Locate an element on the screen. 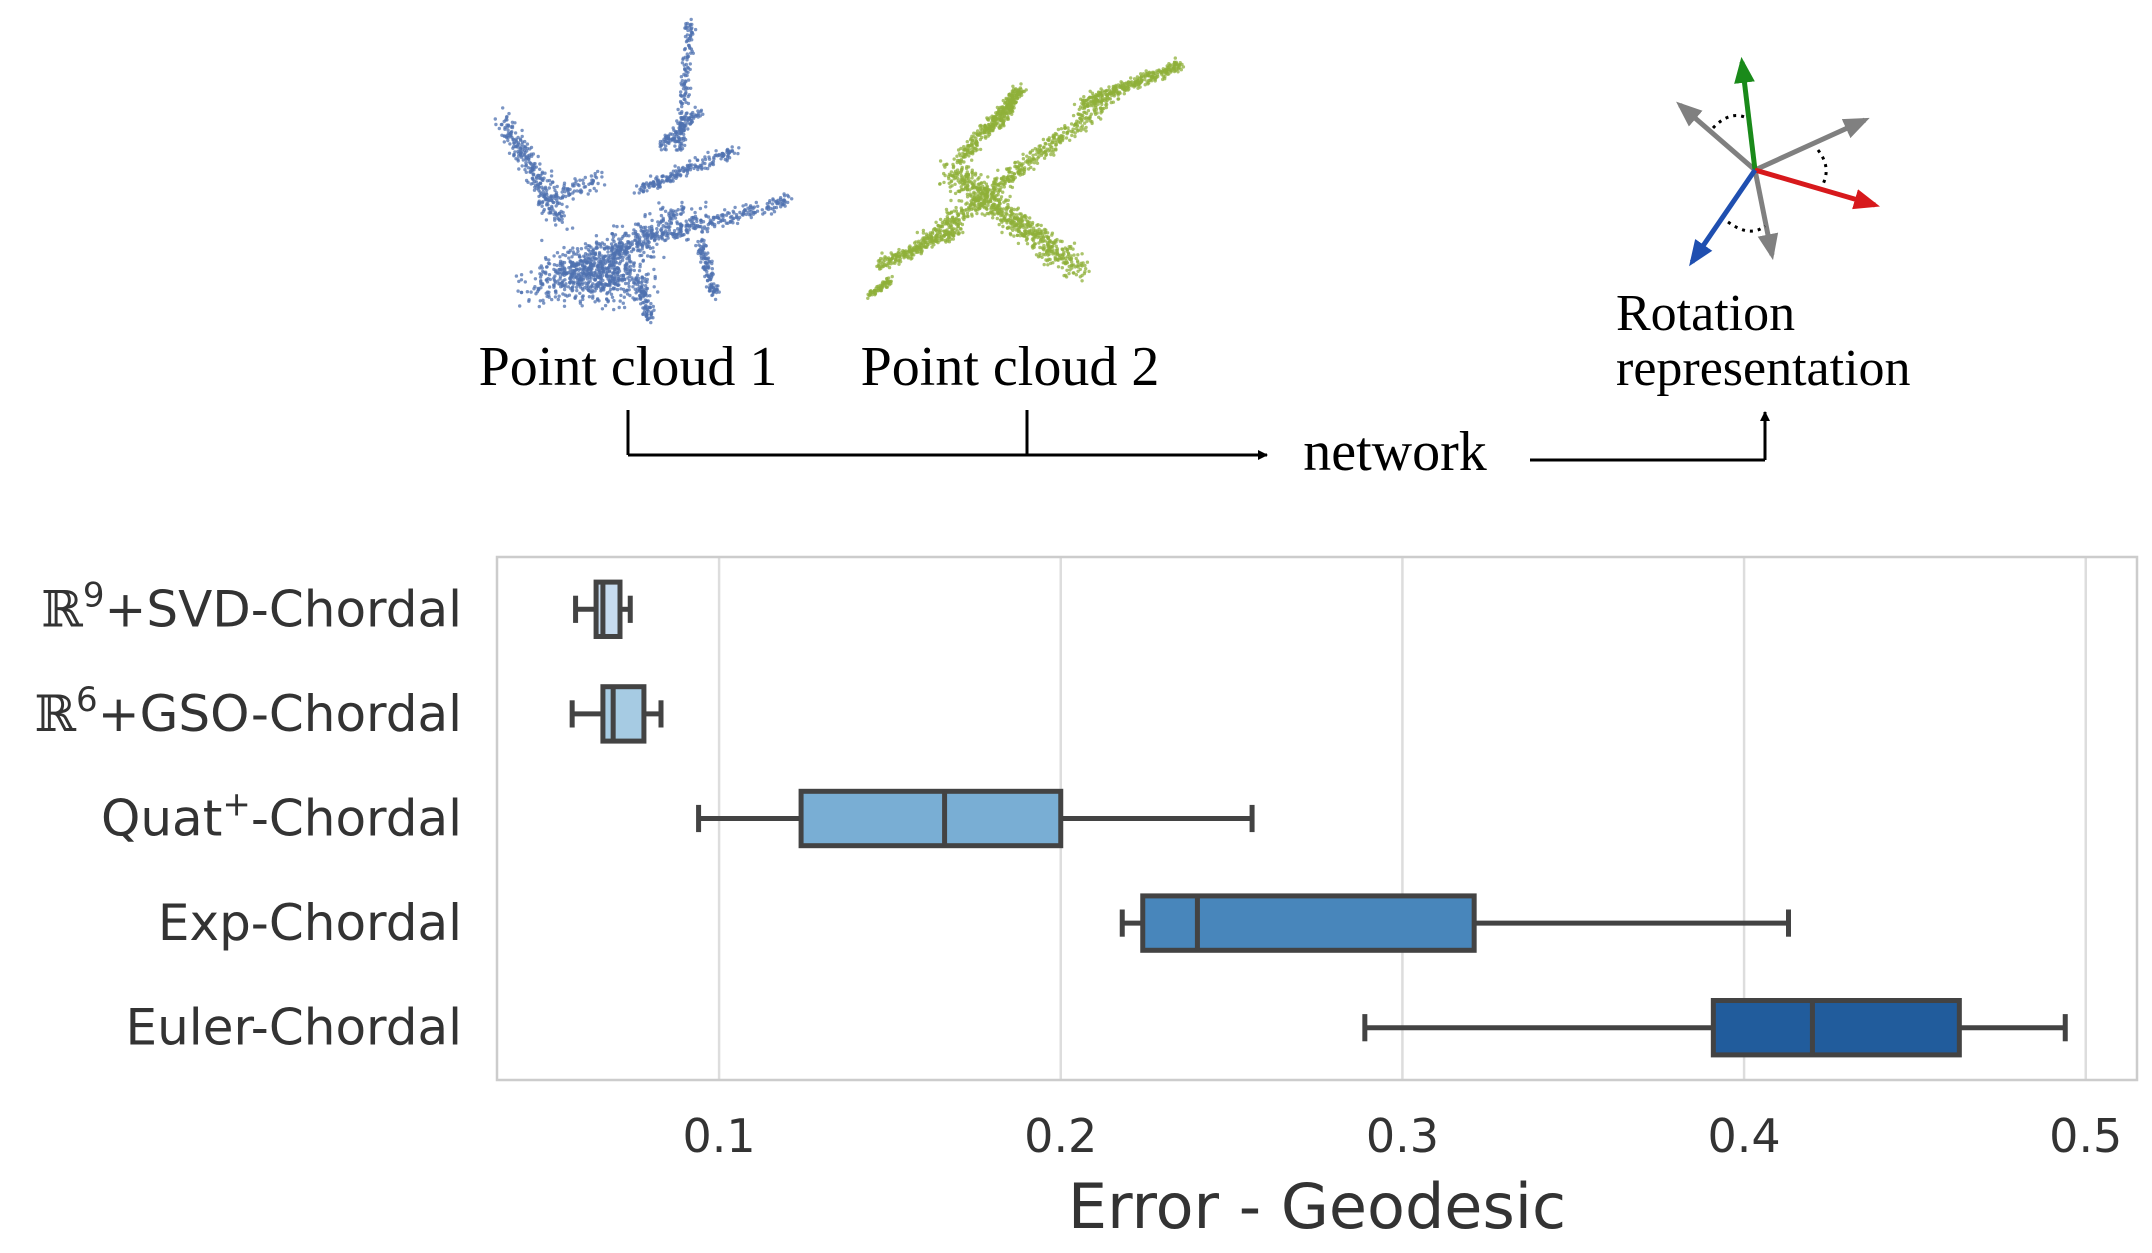 The image size is (2152, 1253). x-tick-label: 0.5 is located at coordinates (2085, 1136).